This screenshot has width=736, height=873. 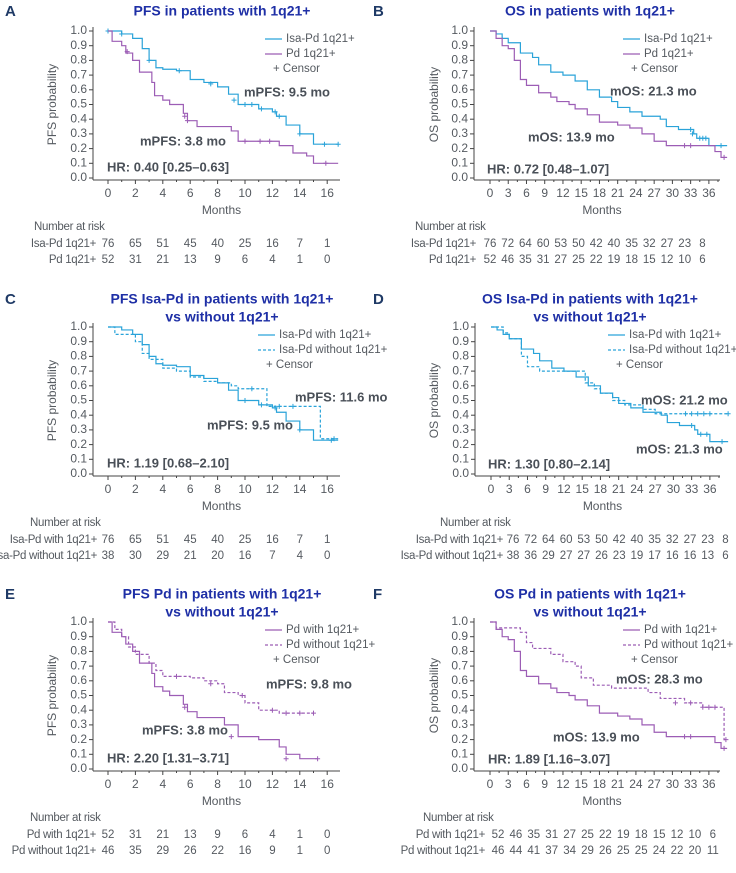 What do you see at coordinates (78, 724) in the screenshot?
I see `y-tick-label: 0.3` at bounding box center [78, 724].